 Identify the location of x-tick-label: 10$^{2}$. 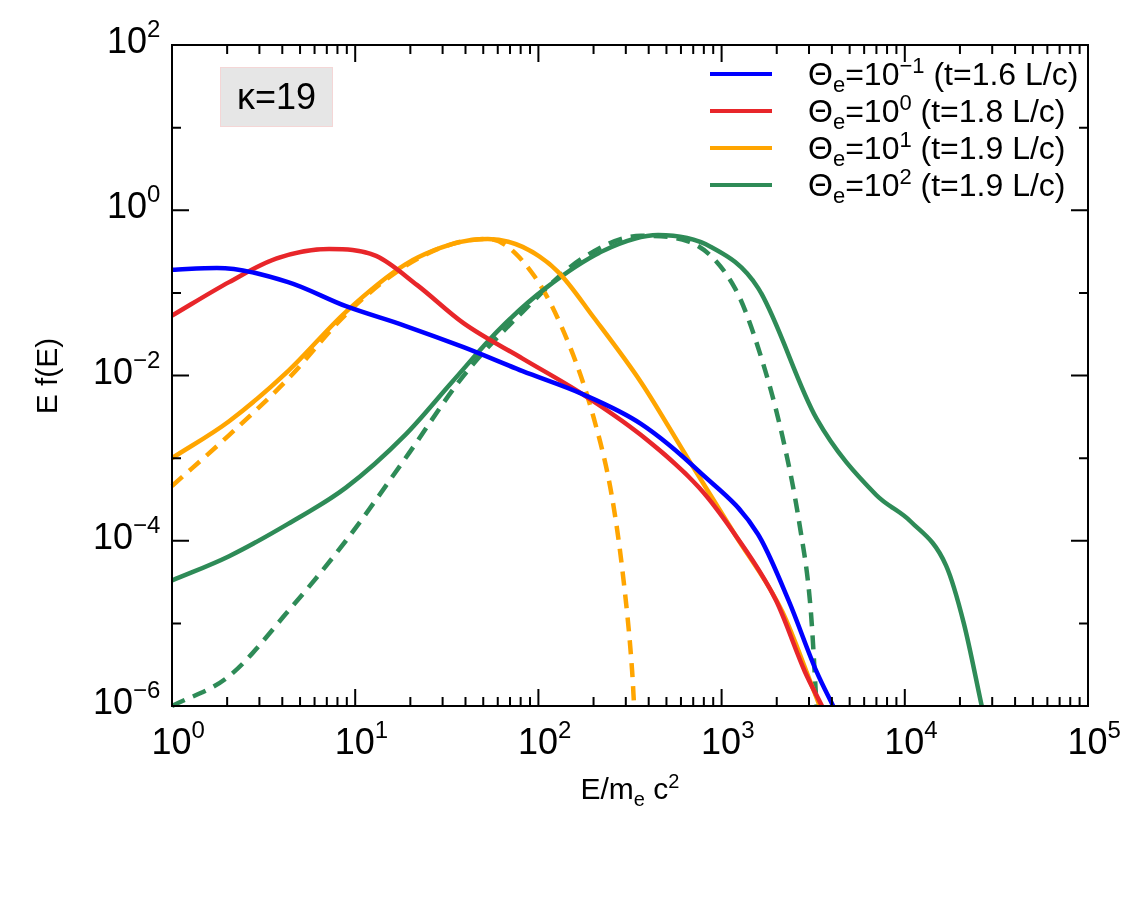
(544, 739).